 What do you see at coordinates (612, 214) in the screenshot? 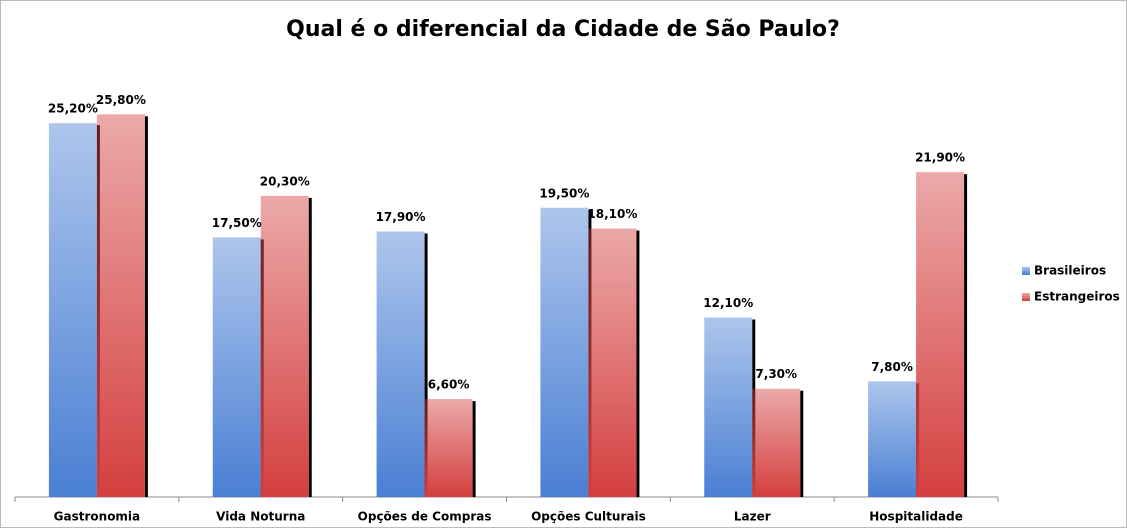
I see `value-label: 18,10%` at bounding box center [612, 214].